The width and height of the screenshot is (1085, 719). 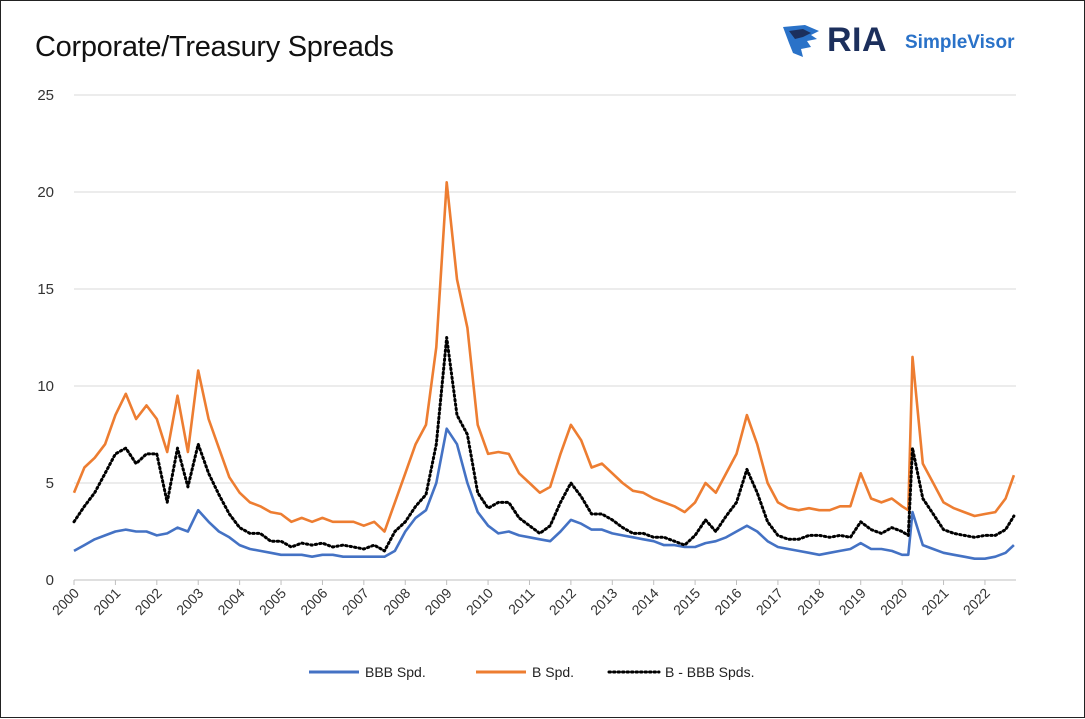 I want to click on y-tick-label: 25, so click(x=45, y=95).